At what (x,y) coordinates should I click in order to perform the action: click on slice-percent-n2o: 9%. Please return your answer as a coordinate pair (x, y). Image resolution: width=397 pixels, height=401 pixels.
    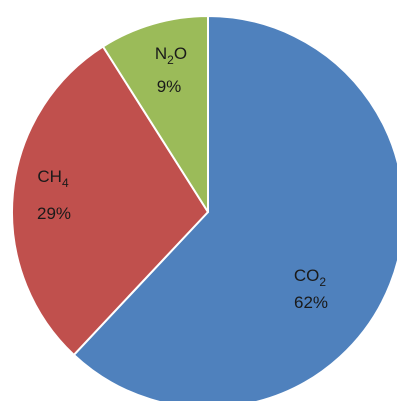
    Looking at the image, I should click on (169, 86).